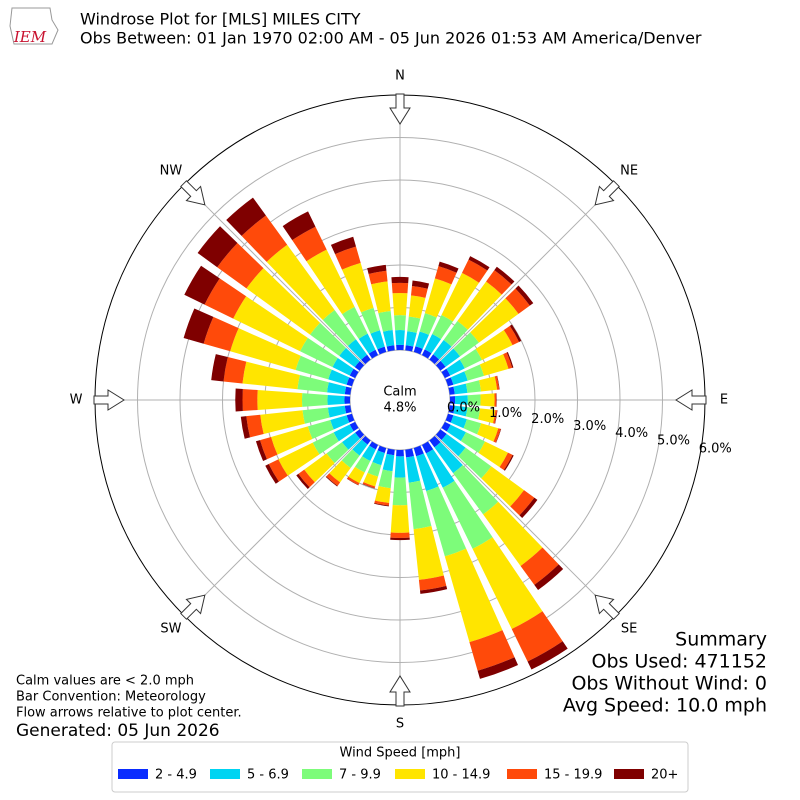 The image size is (800, 800). What do you see at coordinates (669, 684) in the screenshot?
I see `summary: Obs Without Wind: 0` at bounding box center [669, 684].